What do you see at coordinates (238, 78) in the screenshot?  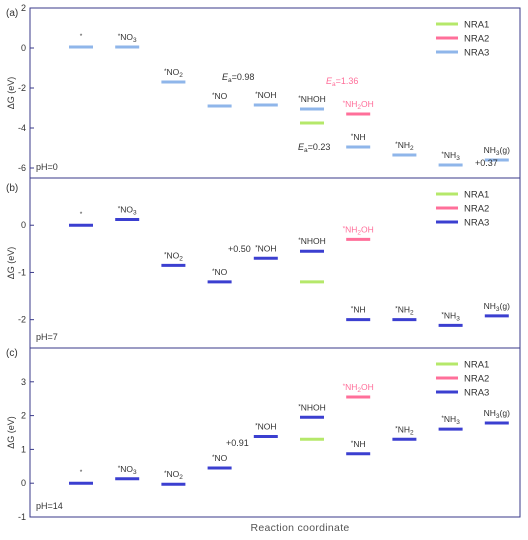 I see `energy-annotation: Ea=0.98` at bounding box center [238, 78].